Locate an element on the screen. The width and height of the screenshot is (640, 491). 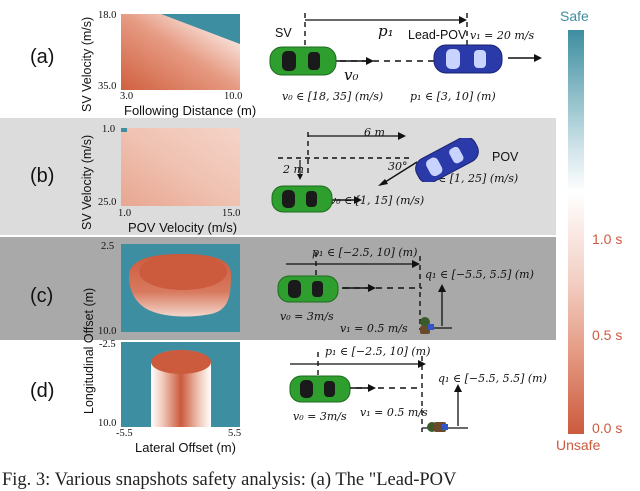
panel-a-v1: v₁ = 20 m/s is located at coordinates (502, 35).